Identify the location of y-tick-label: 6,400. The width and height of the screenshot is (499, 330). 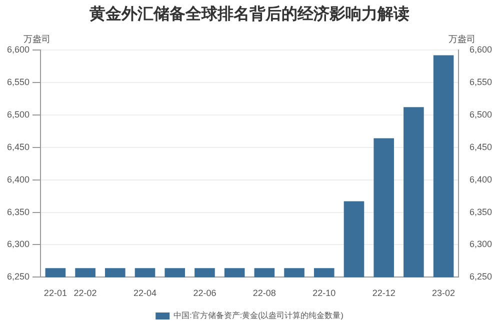
(18, 179).